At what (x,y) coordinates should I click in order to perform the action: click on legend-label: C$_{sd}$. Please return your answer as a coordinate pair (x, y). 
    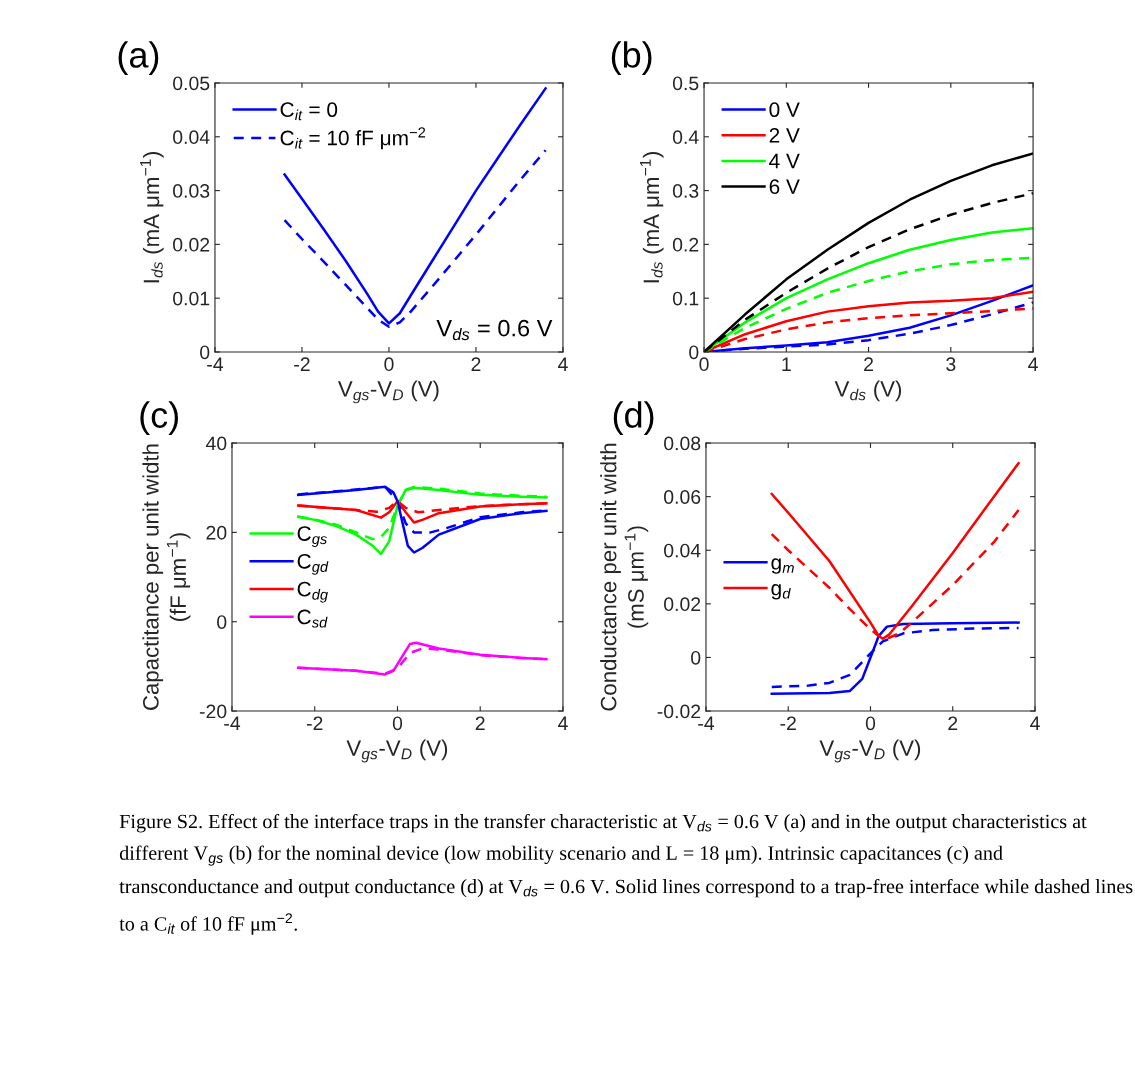
    Looking at the image, I should click on (312, 618).